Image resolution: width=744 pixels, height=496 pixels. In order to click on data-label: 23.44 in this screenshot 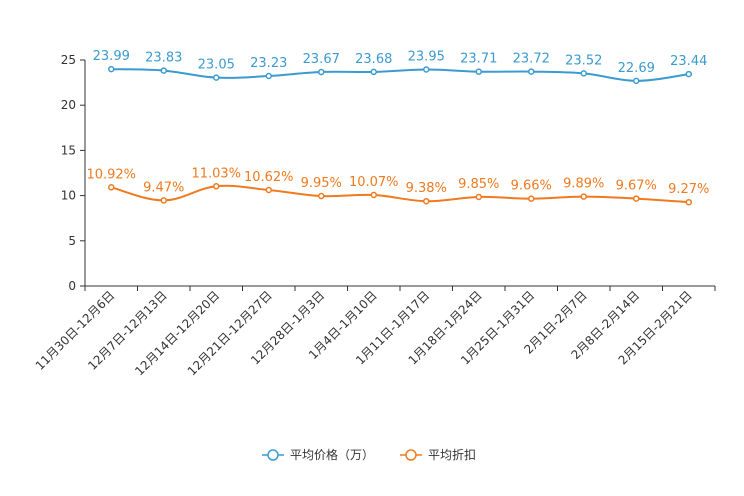, I will do `click(688, 61)`.